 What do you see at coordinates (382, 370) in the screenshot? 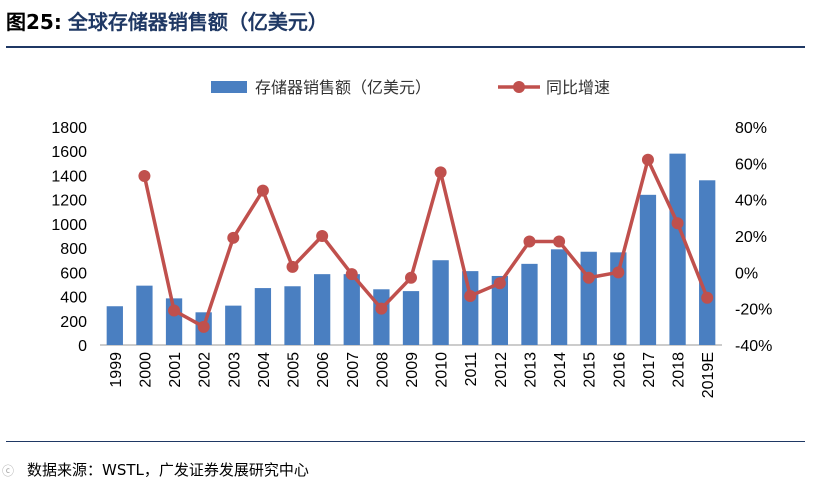
I see `x-axis-tick: 2008` at bounding box center [382, 370].